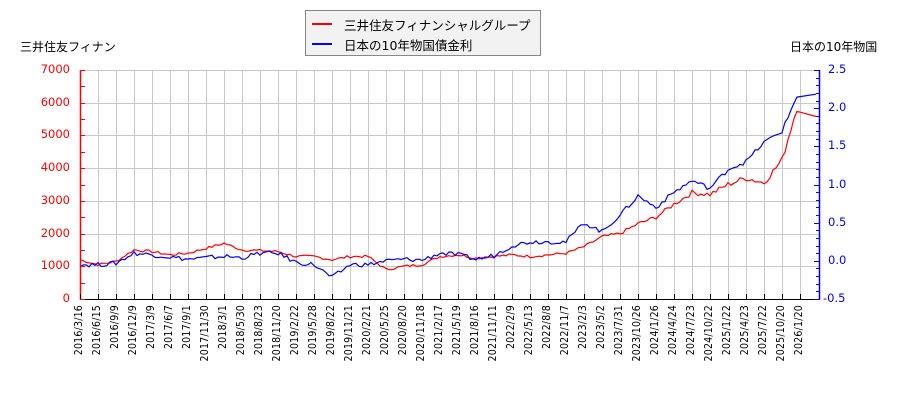 The height and width of the screenshot is (400, 900). What do you see at coordinates (655, 330) in the screenshot?
I see `x-tick-label: 2024/1/26` at bounding box center [655, 330].